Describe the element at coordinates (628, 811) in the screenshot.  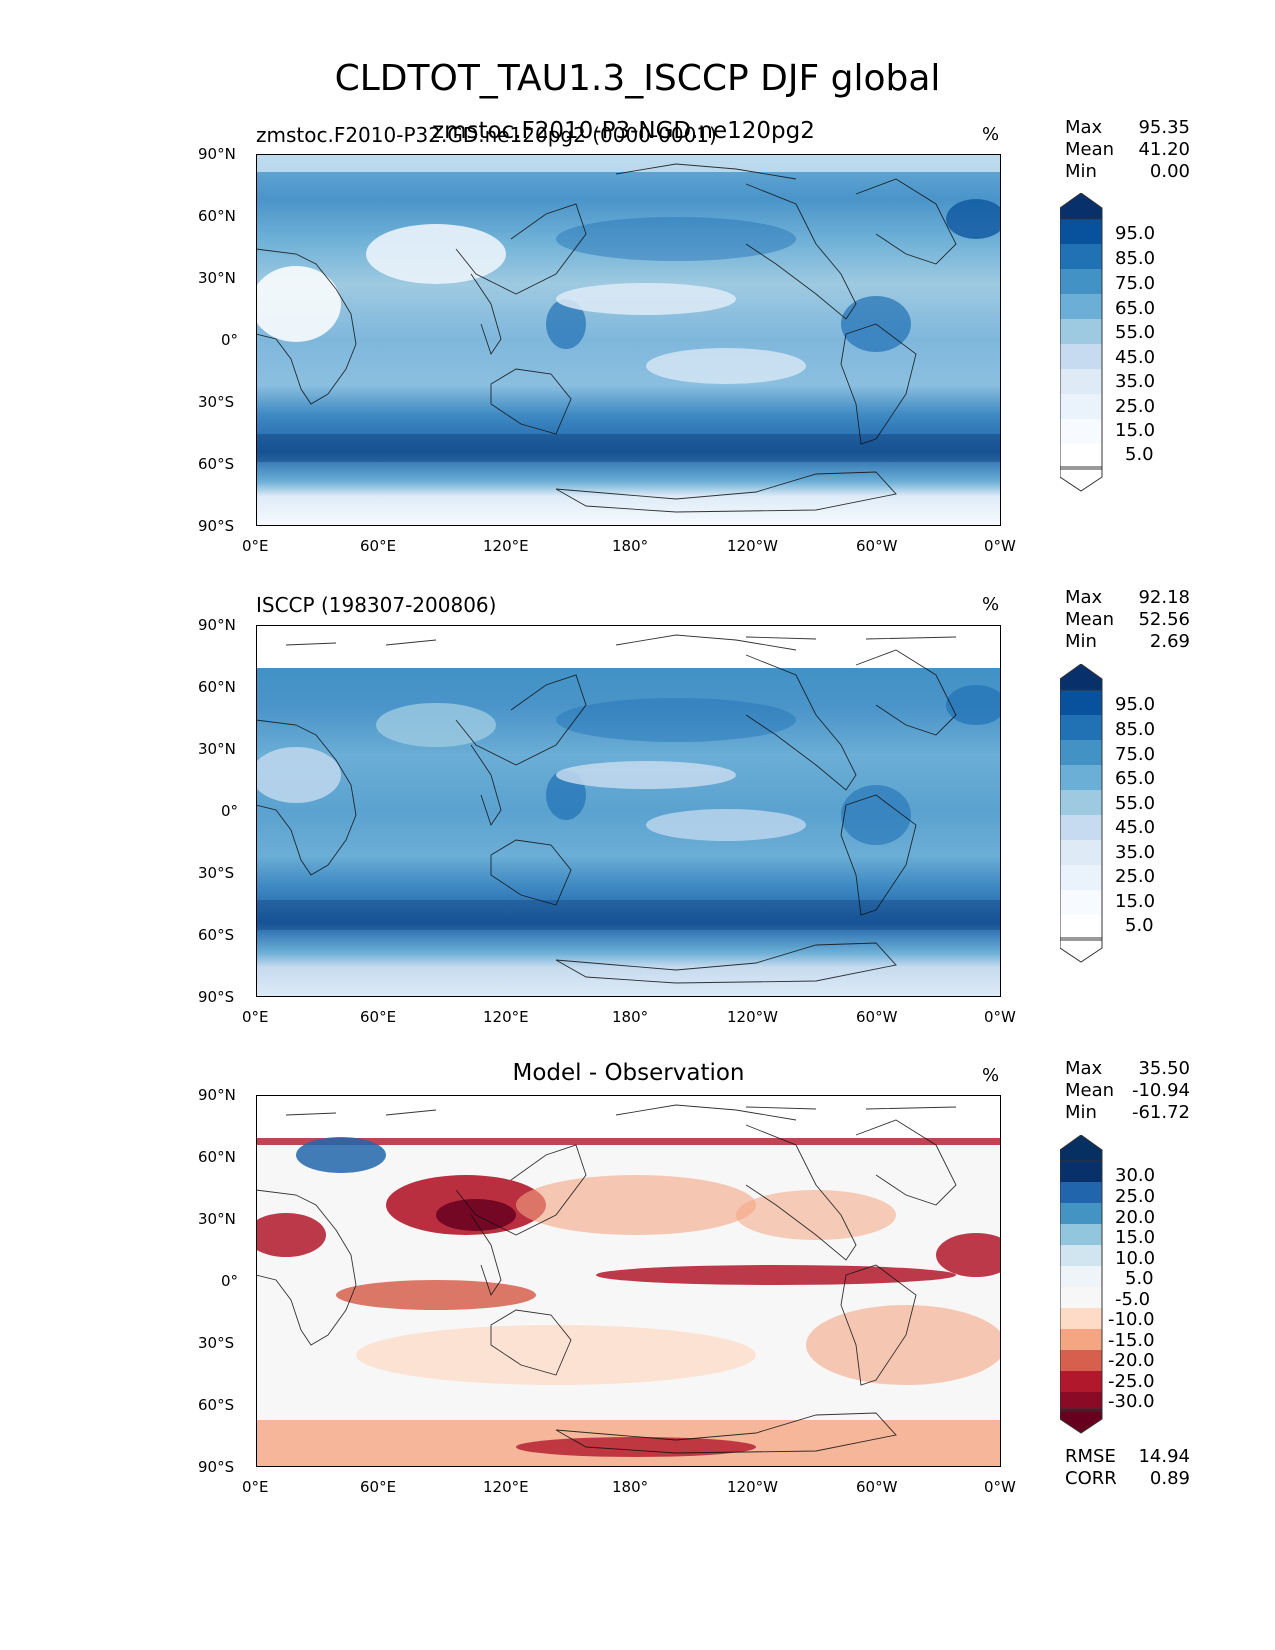
I see `panel-2-frame` at that location.